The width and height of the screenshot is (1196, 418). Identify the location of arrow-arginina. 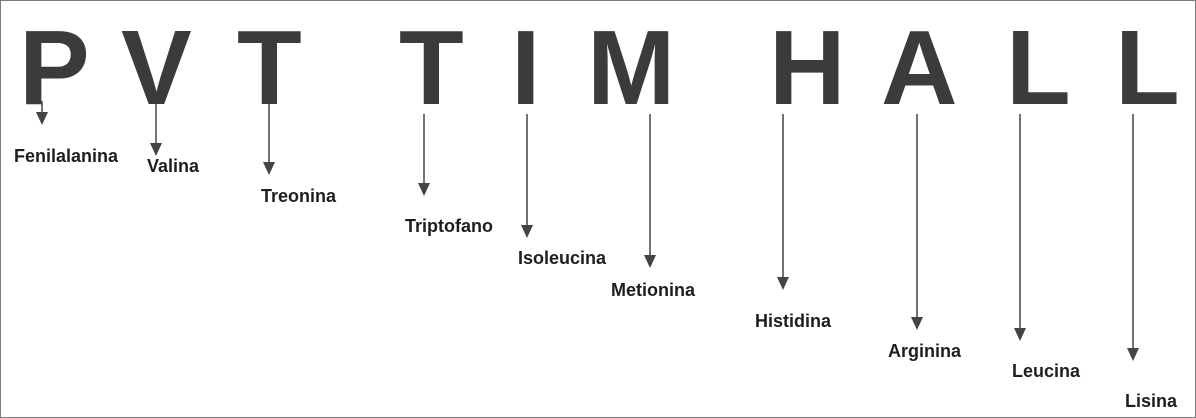
(917, 222).